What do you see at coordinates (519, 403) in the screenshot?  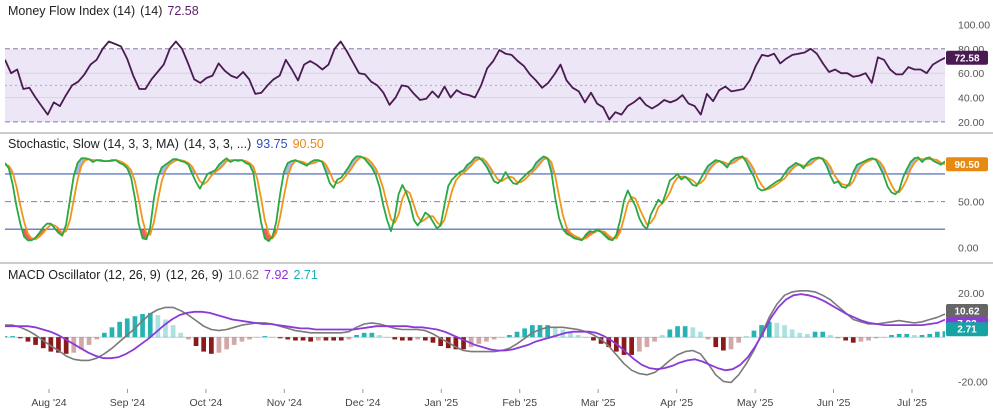 I see `x-tick-label: Feb '25` at bounding box center [519, 403].